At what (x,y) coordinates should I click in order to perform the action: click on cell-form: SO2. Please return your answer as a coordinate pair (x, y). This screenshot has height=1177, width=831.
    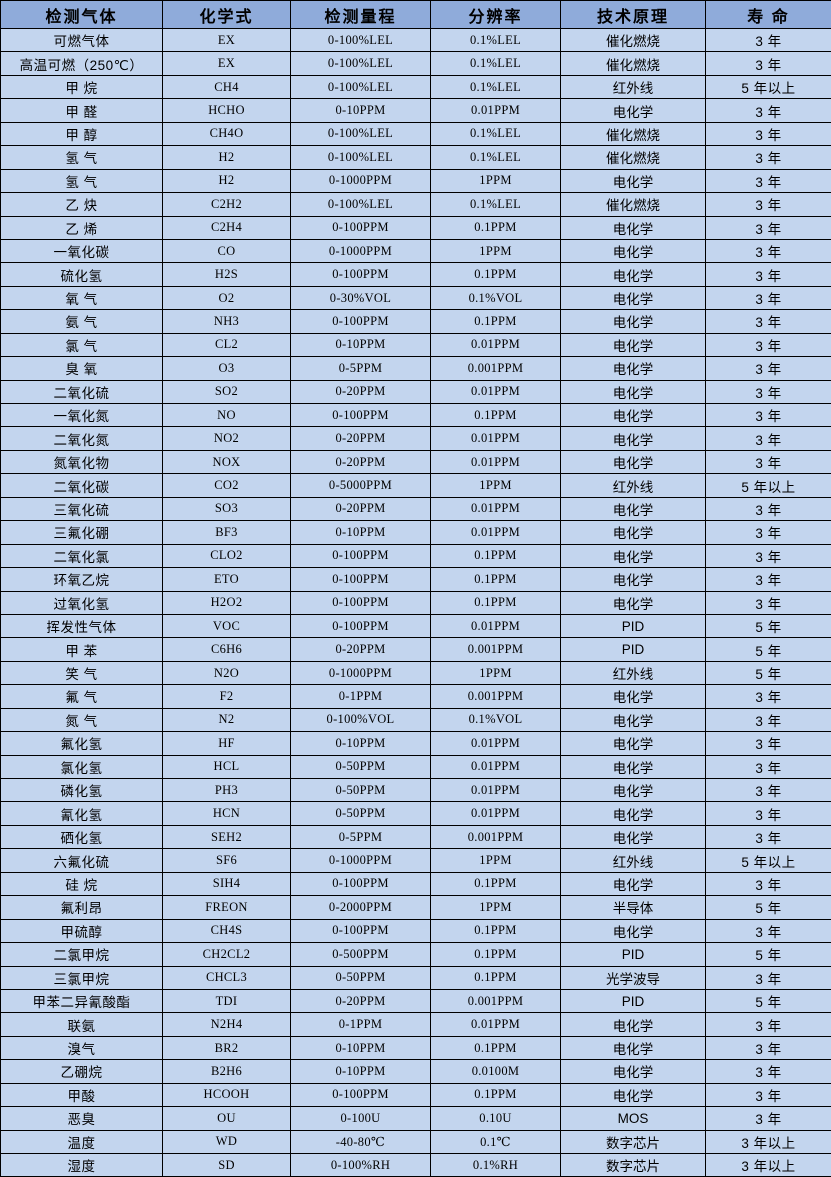
    Looking at the image, I should click on (227, 391).